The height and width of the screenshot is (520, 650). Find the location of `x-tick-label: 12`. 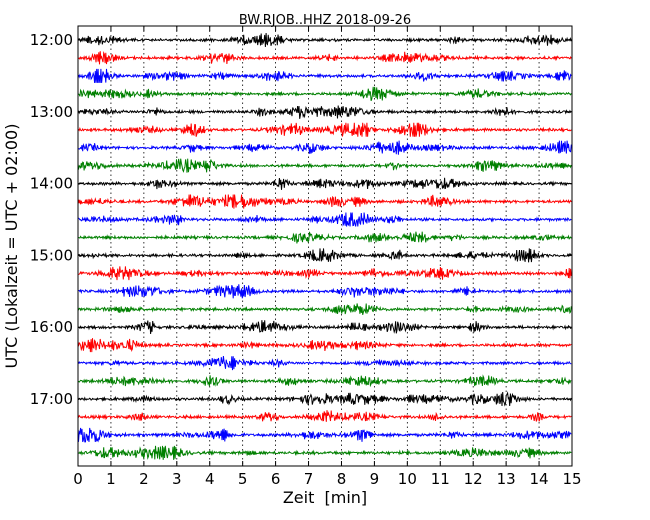

x-tick-label: 12 is located at coordinates (473, 479).